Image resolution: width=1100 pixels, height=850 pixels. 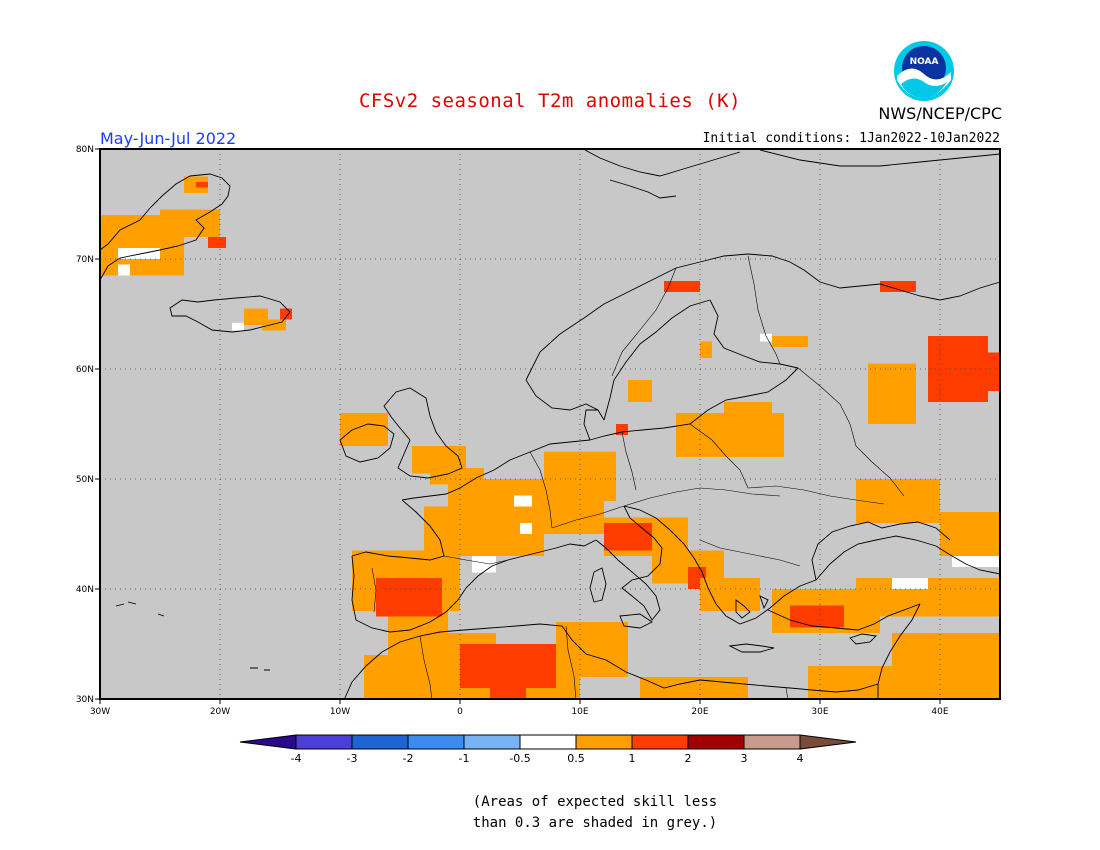 What do you see at coordinates (662, 163) in the screenshot?
I see `coast-svalbard` at bounding box center [662, 163].